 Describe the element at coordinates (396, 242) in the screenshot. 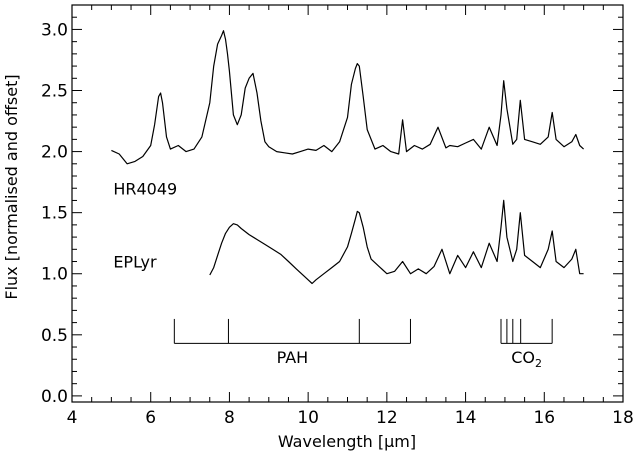

I see `series-line-eplyr` at that location.